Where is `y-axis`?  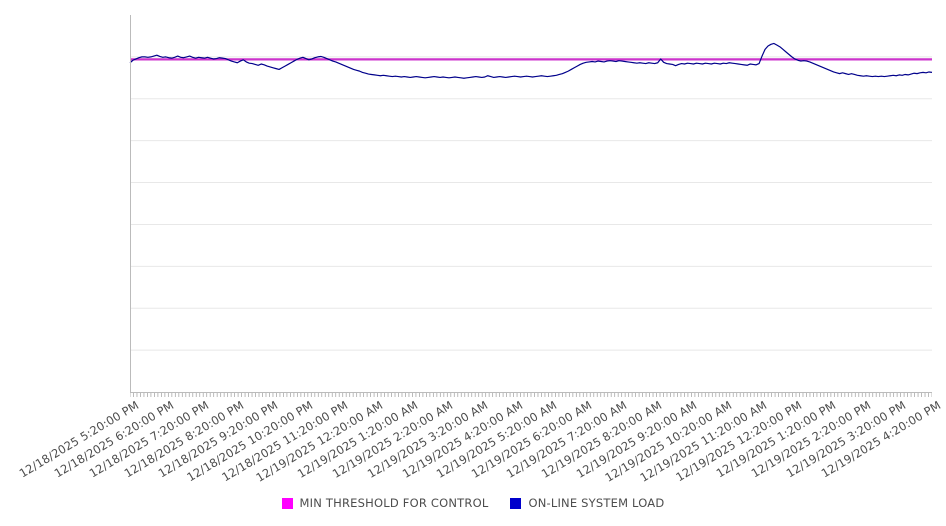
y-axis is located at coordinates (130, 204).